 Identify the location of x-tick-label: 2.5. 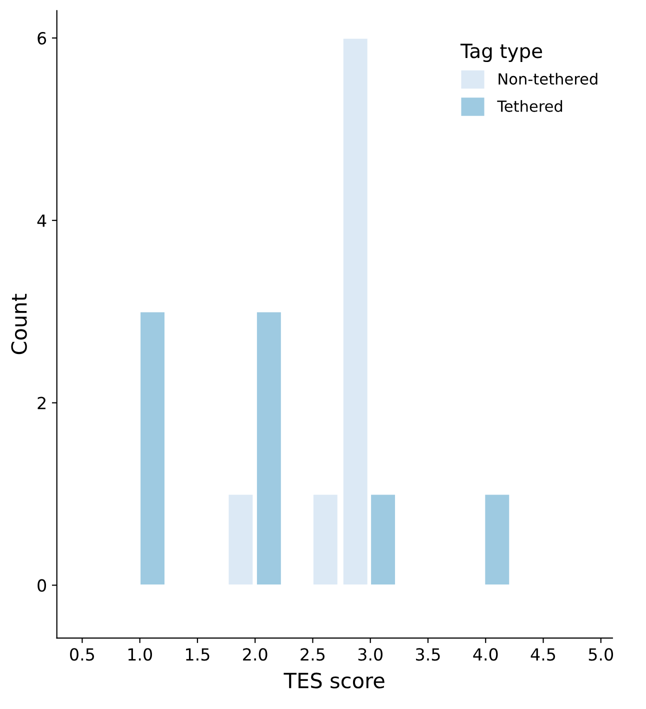
(312, 654).